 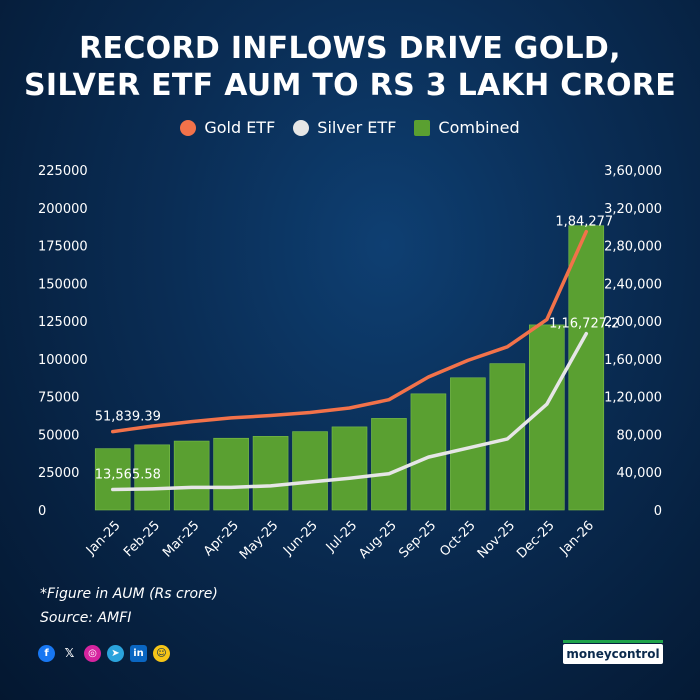 What do you see at coordinates (63, 322) in the screenshot?
I see `left-axis-tick-label: 125000` at bounding box center [63, 322].